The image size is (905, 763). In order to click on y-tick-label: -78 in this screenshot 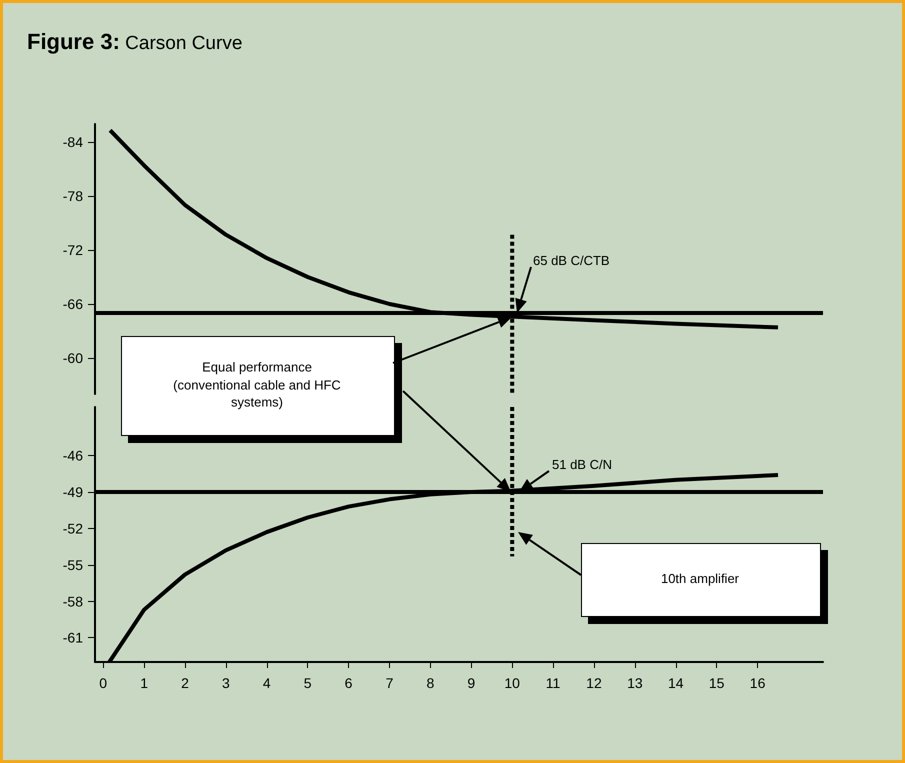, I will do `click(73, 196)`.